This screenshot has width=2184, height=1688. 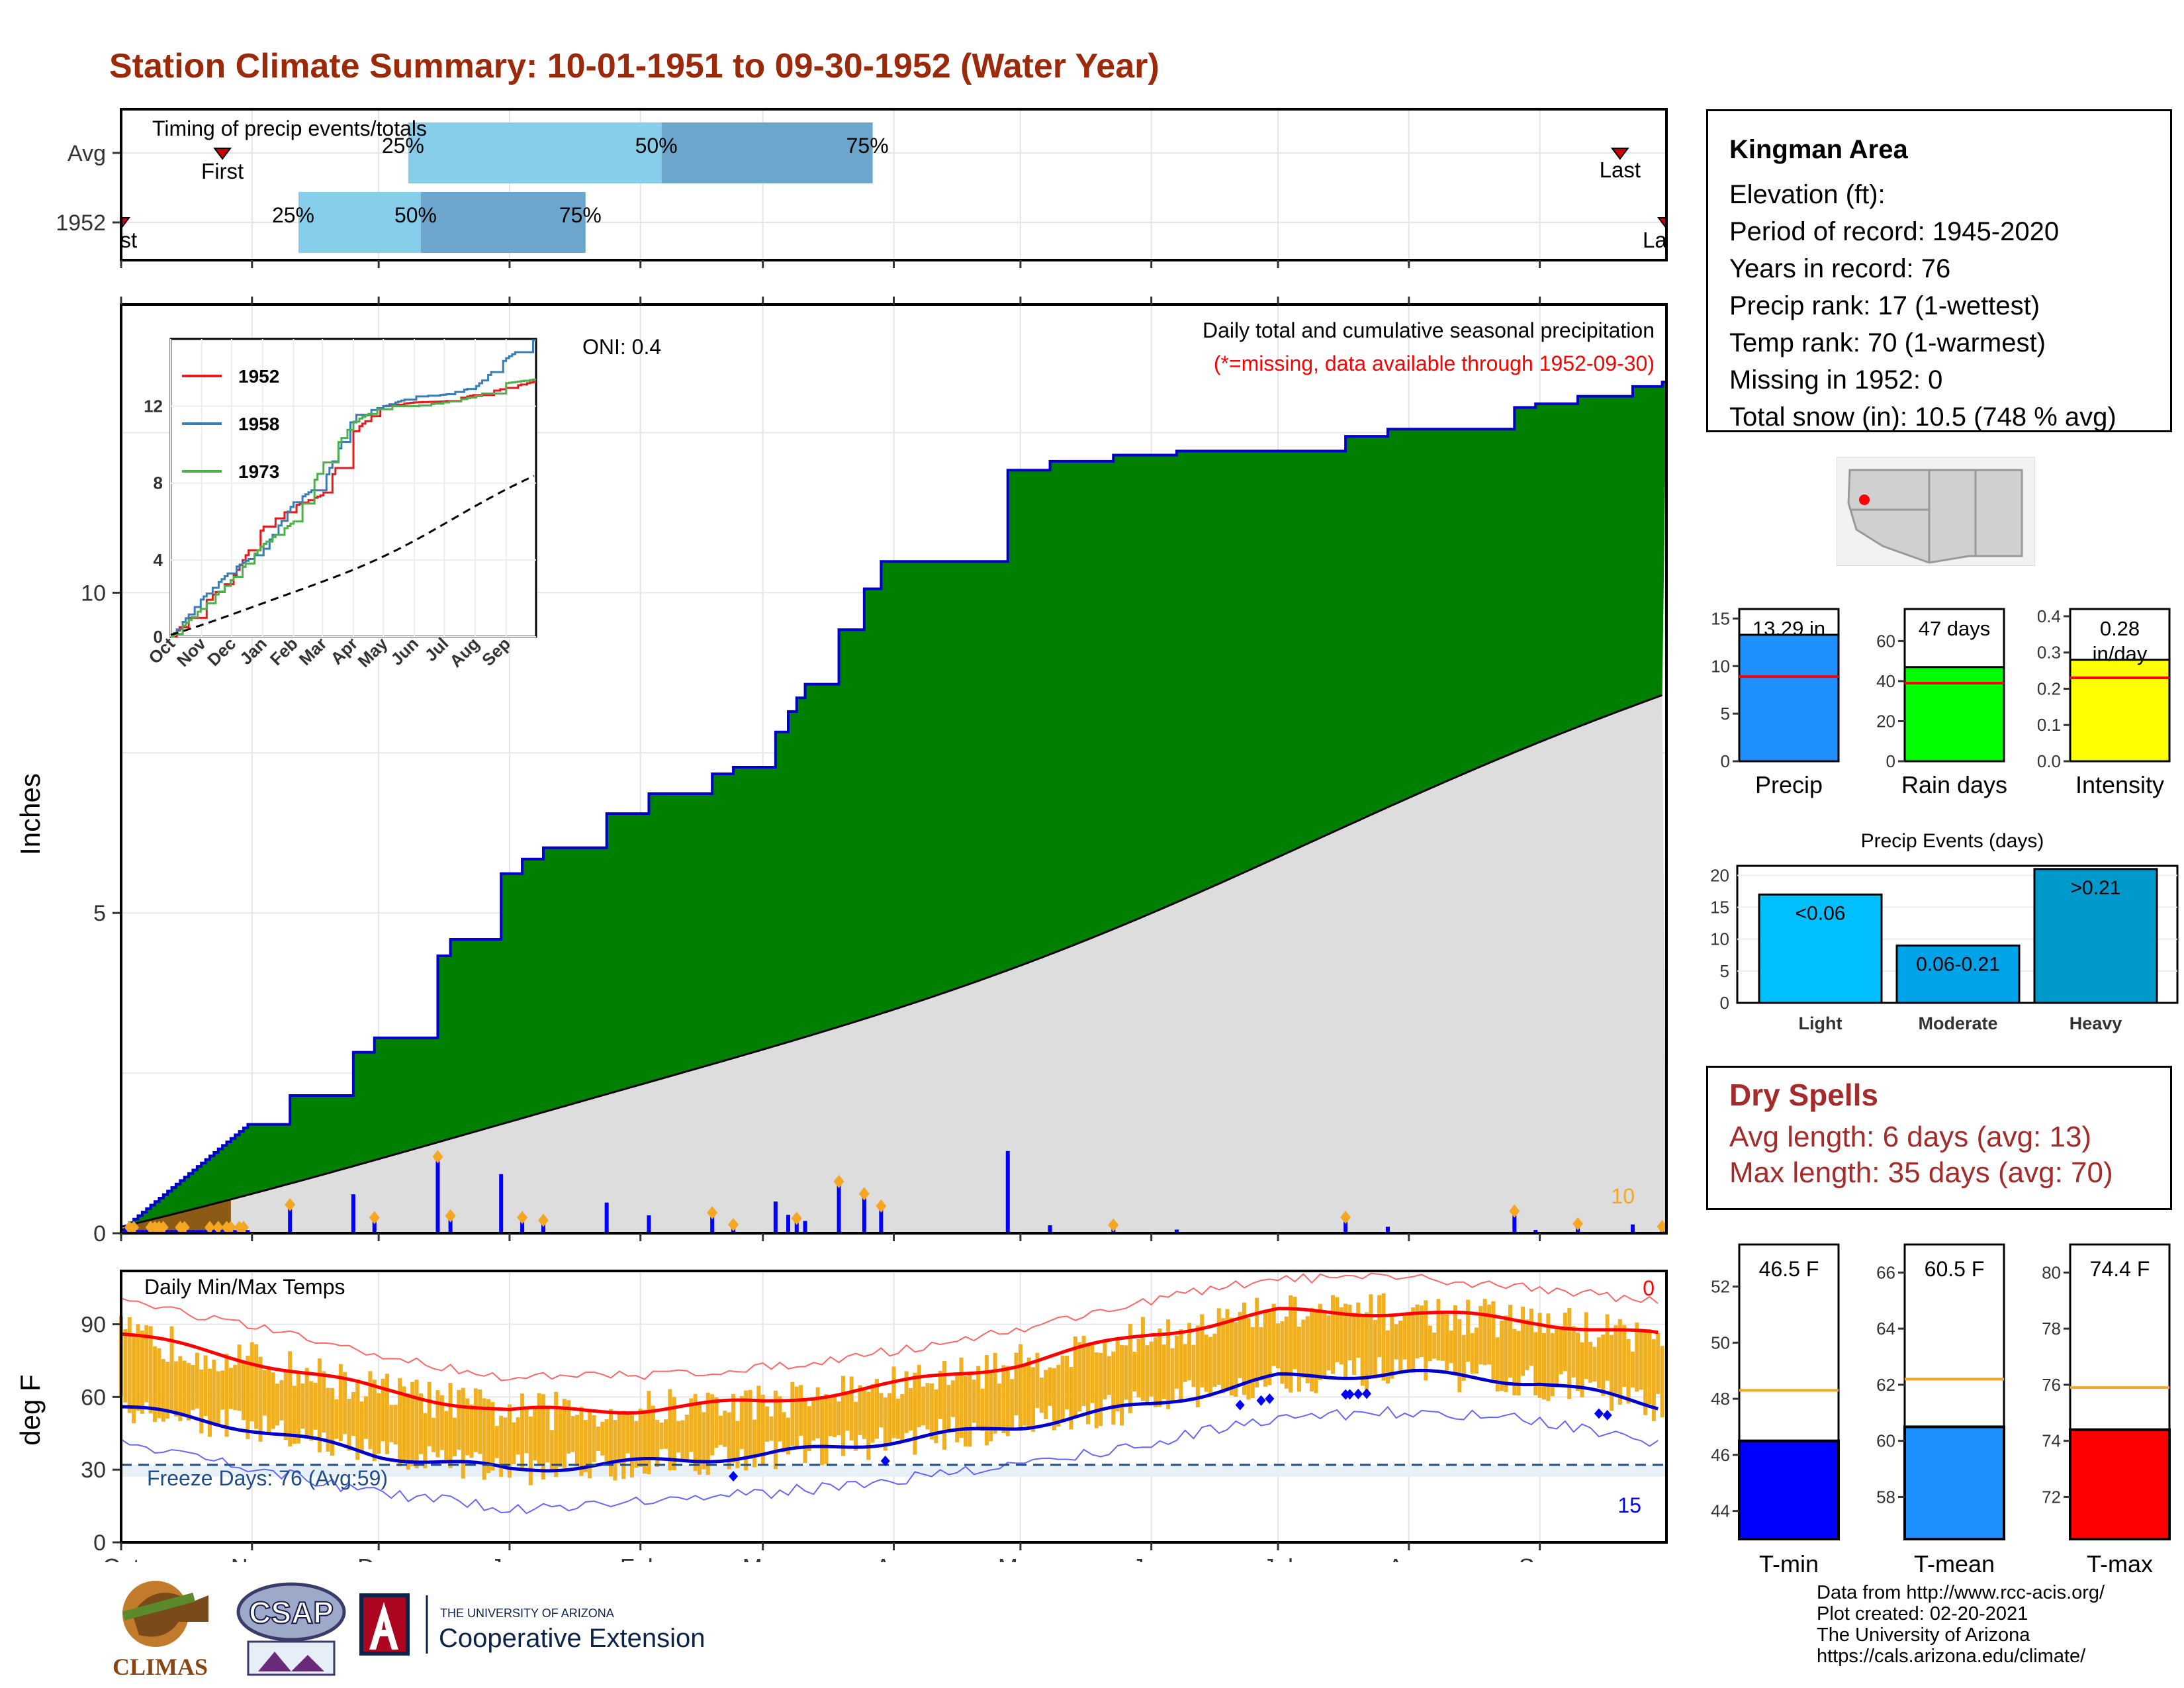 I want to click on oni-label: ONI: 0.4, so click(x=621, y=347).